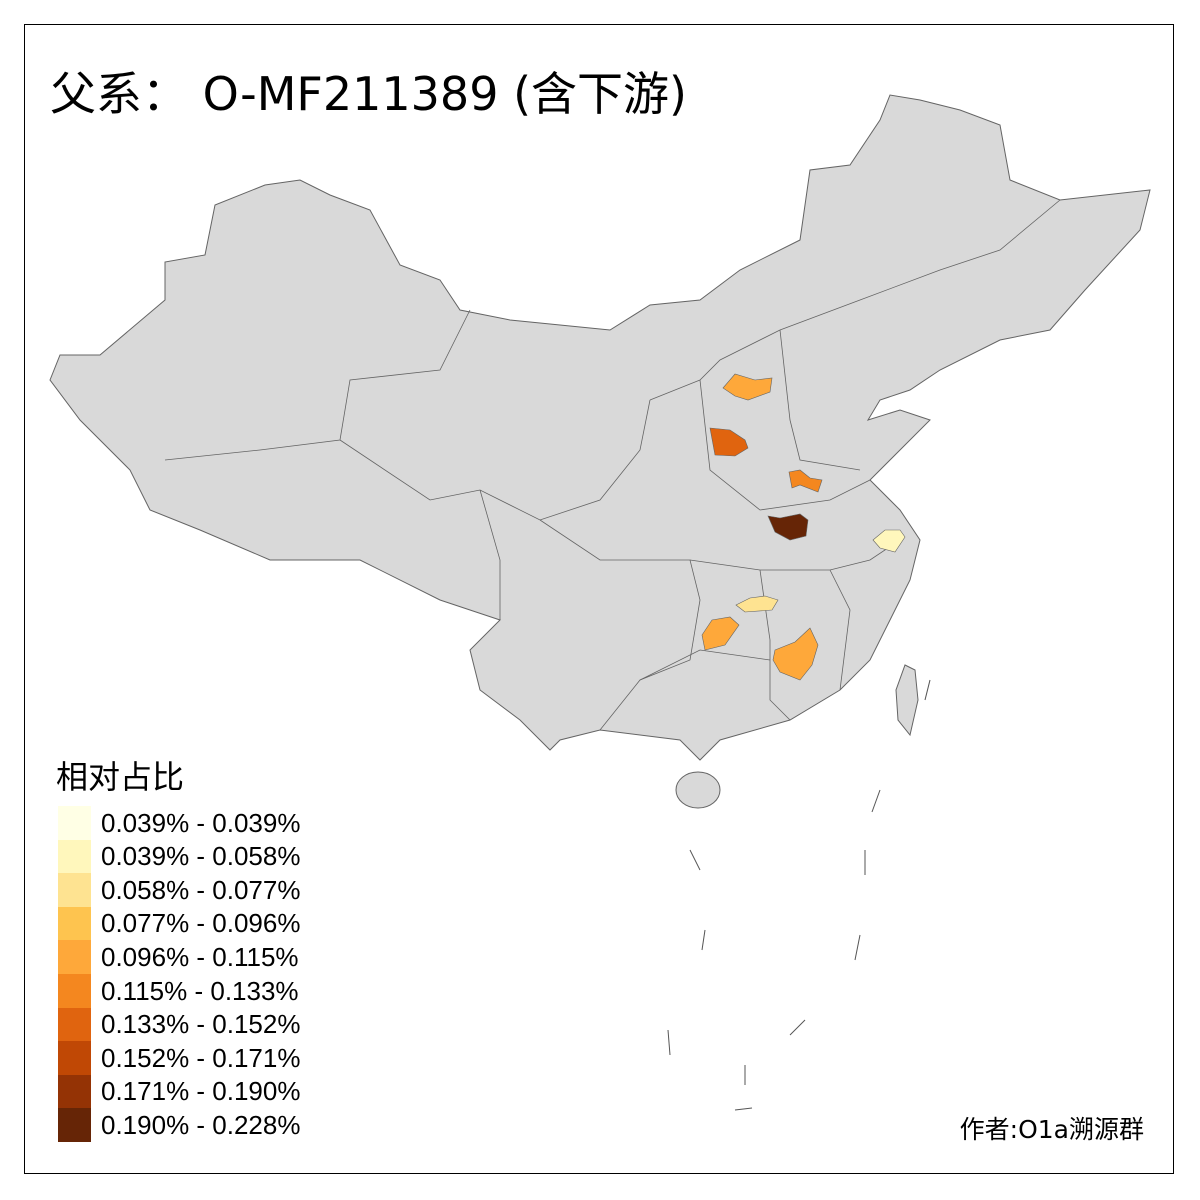  What do you see at coordinates (907, 700) in the screenshot?
I see `taiwan-island` at bounding box center [907, 700].